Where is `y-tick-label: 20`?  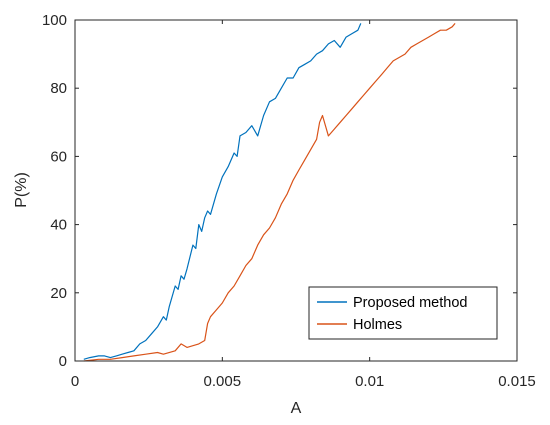 y-tick-label: 20 is located at coordinates (58, 293).